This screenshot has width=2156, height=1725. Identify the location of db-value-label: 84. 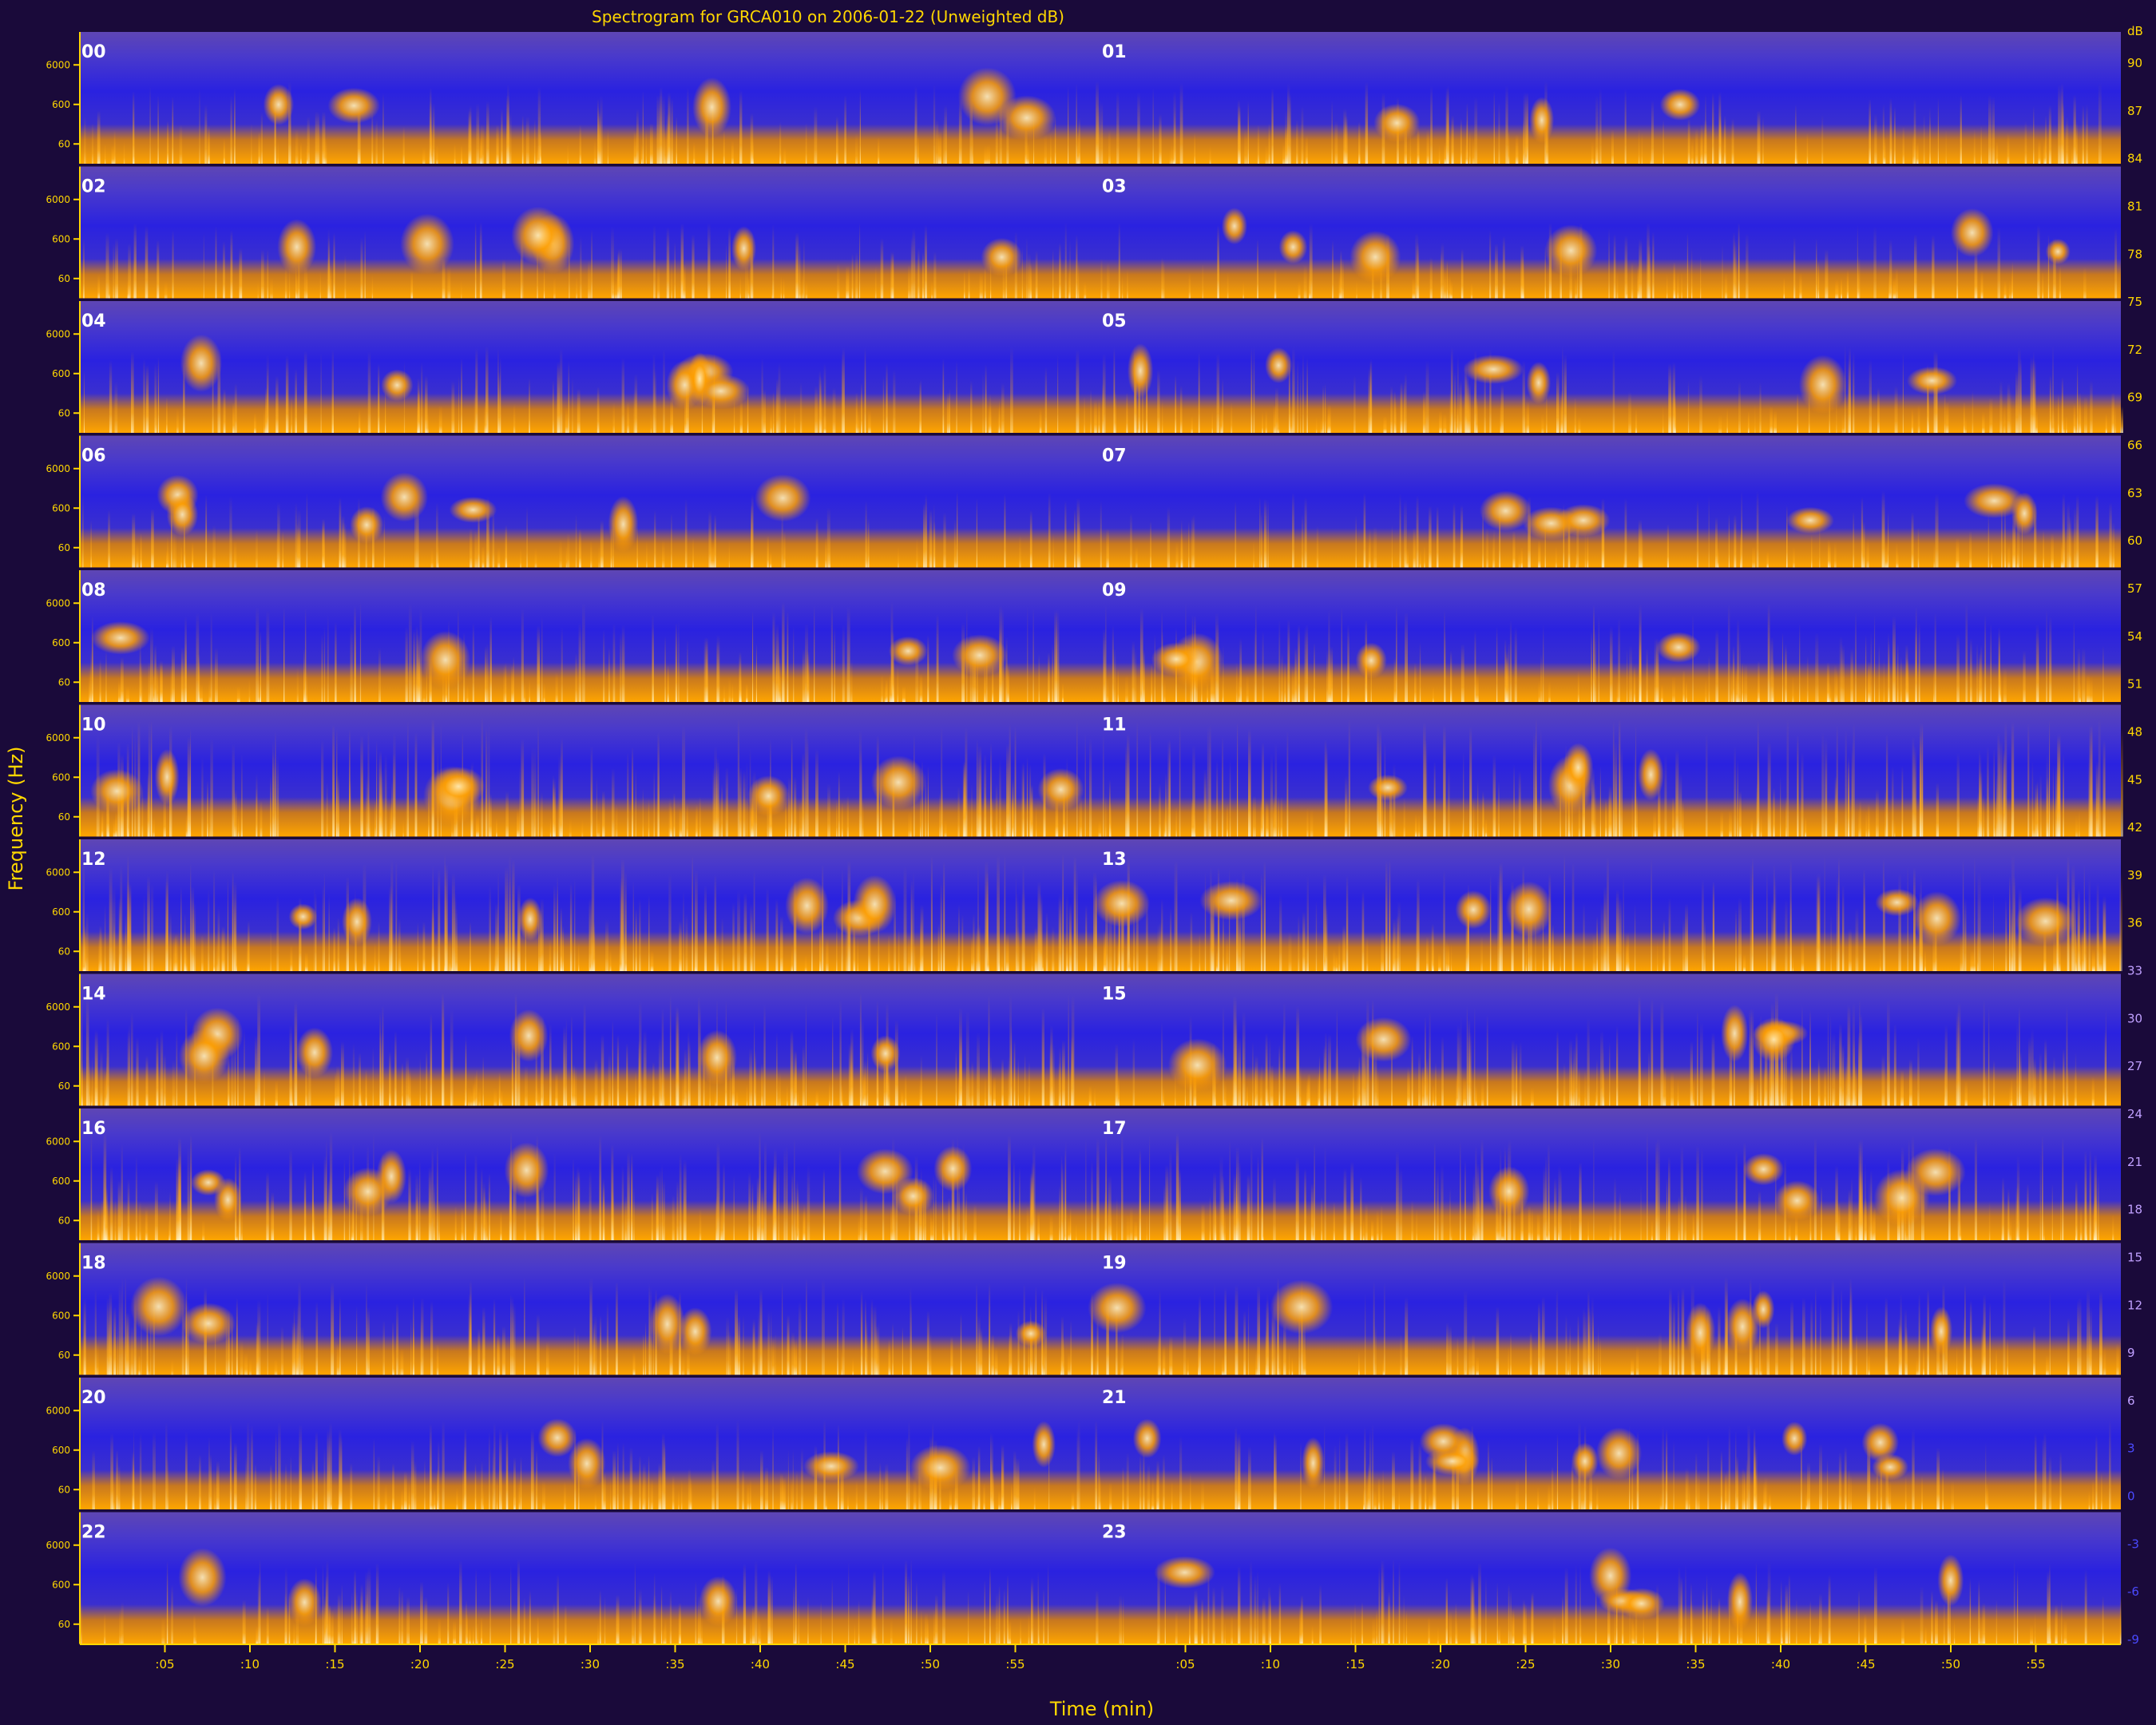
(2134, 159).